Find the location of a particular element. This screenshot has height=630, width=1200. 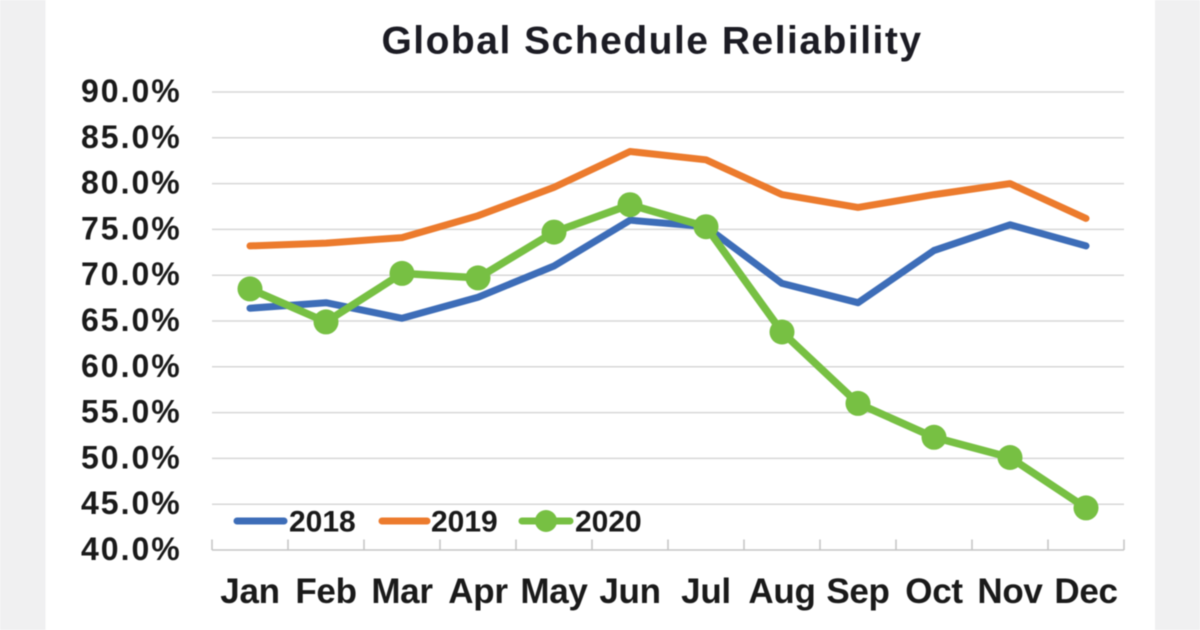

svg-text: 65.0% is located at coordinates (131, 320).